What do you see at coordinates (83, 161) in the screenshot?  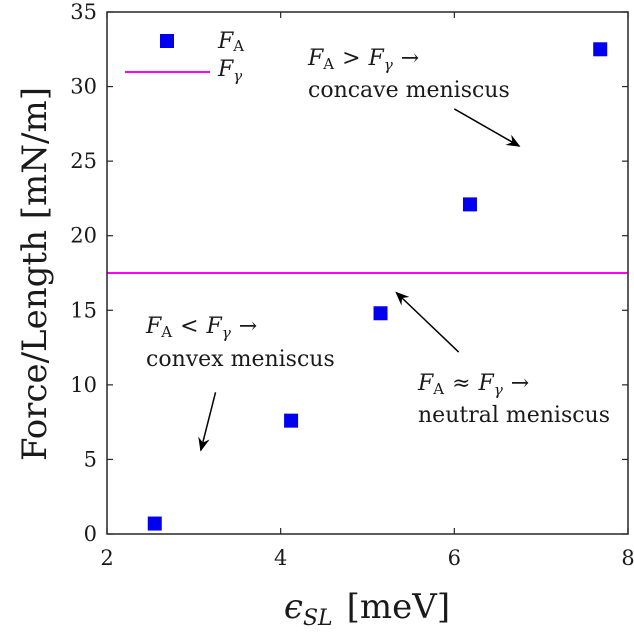 I see `y-tick-label: 25` at bounding box center [83, 161].